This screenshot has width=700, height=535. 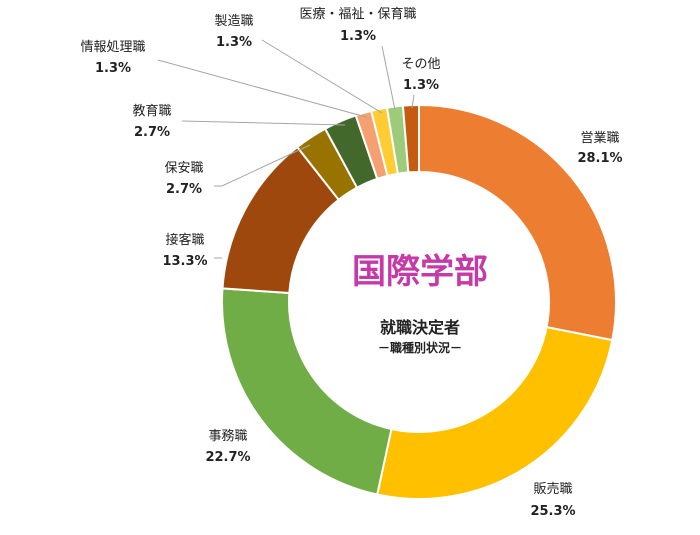 I want to click on slice-value-3: 22.7%, so click(x=227, y=457).